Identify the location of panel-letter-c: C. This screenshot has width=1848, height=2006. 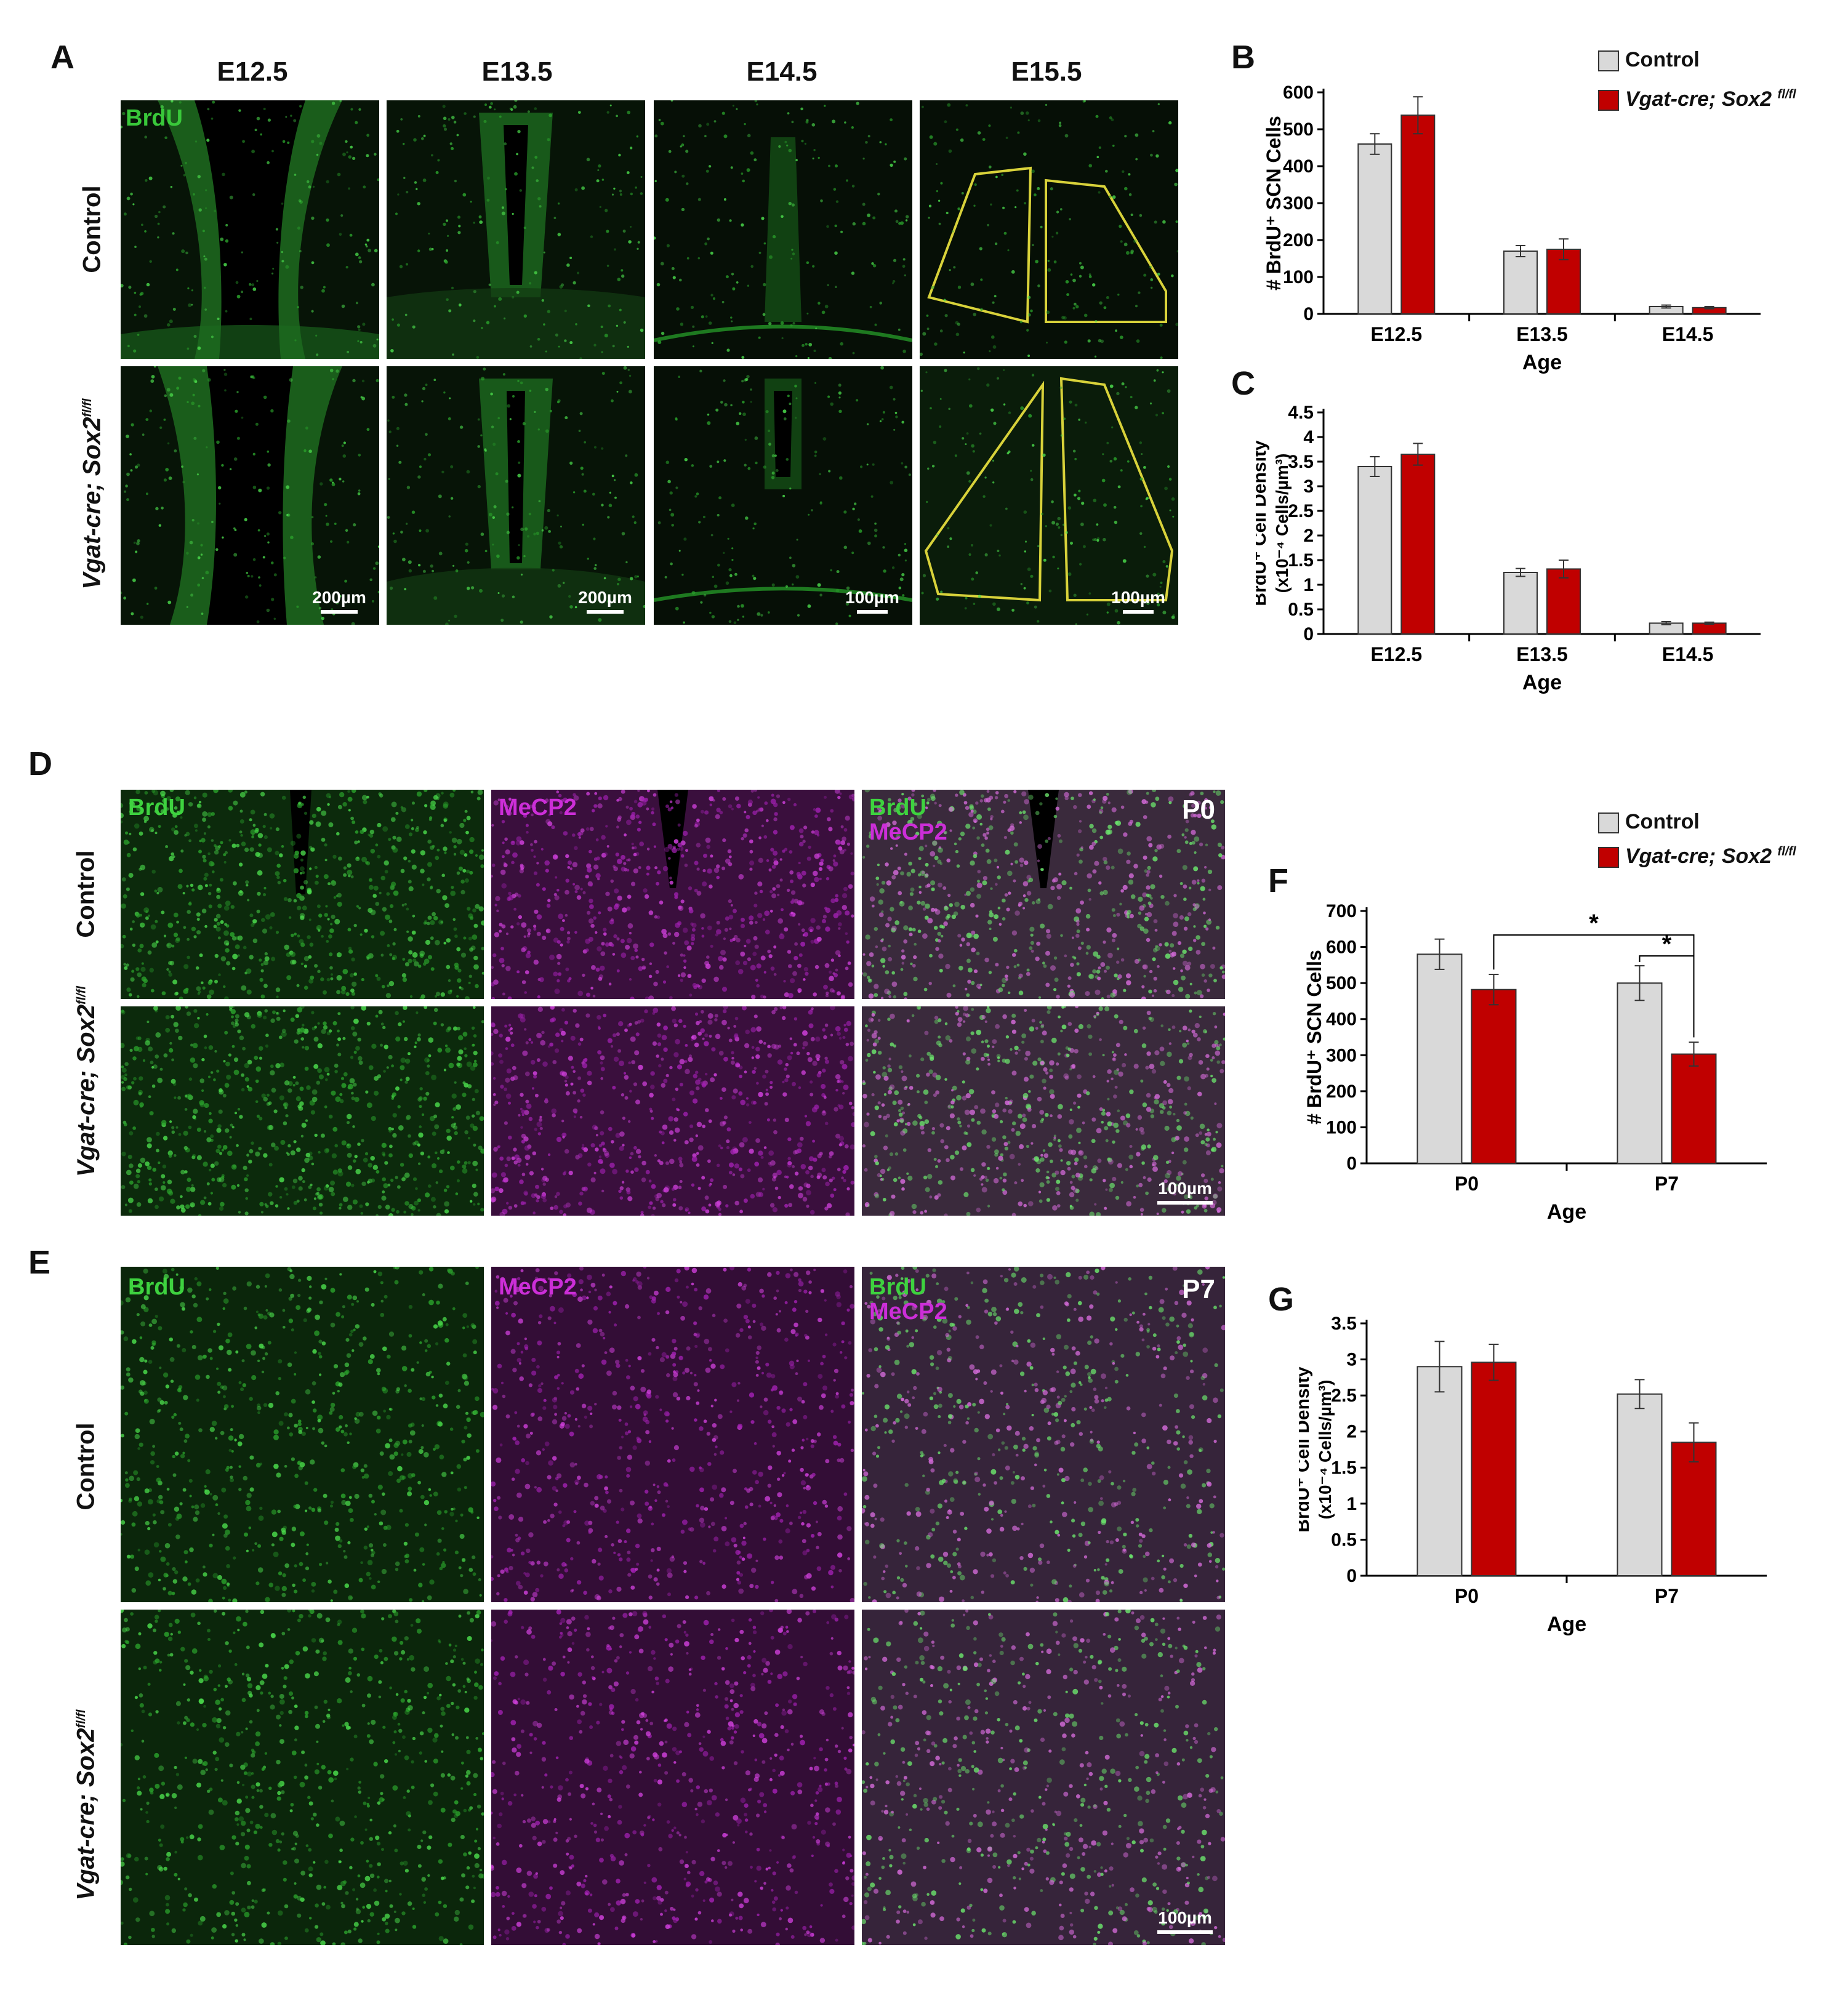
(1243, 384).